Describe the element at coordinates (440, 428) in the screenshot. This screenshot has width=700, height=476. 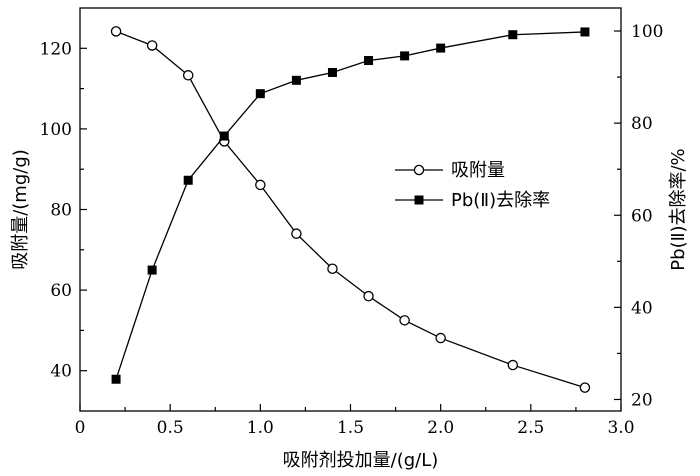
I see `x-tick-label: 2.0` at that location.